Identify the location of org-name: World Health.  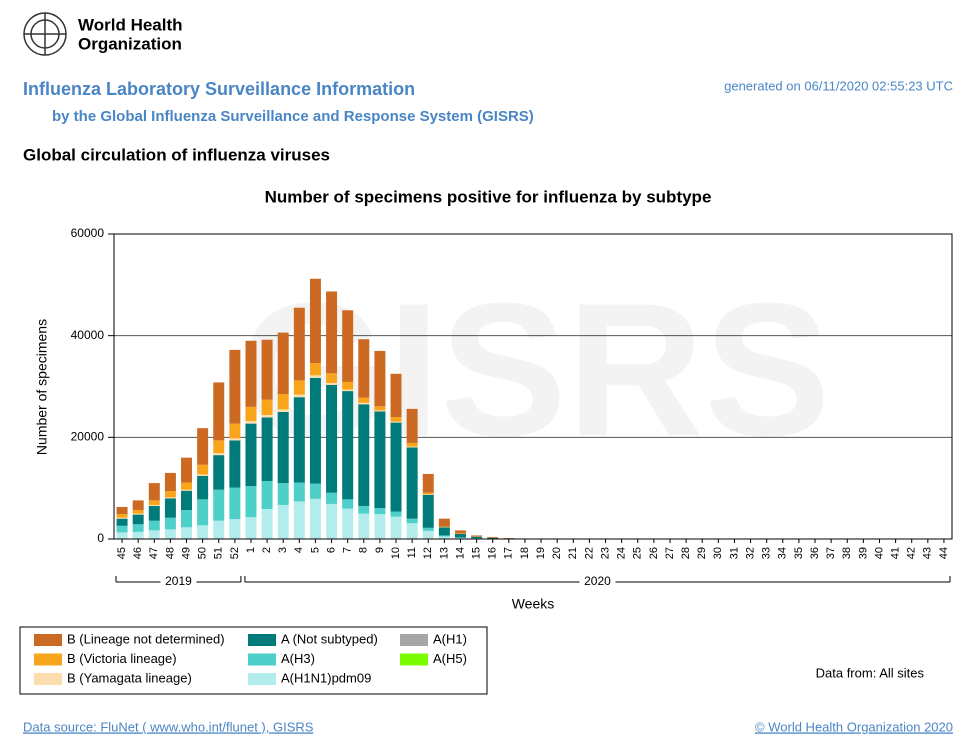
(130, 24).